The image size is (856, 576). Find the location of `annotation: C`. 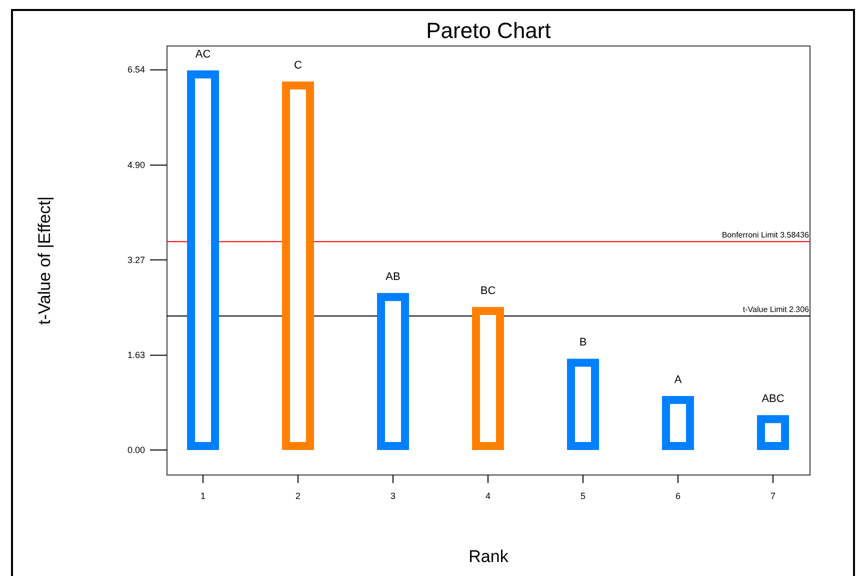

annotation: C is located at coordinates (298, 65).